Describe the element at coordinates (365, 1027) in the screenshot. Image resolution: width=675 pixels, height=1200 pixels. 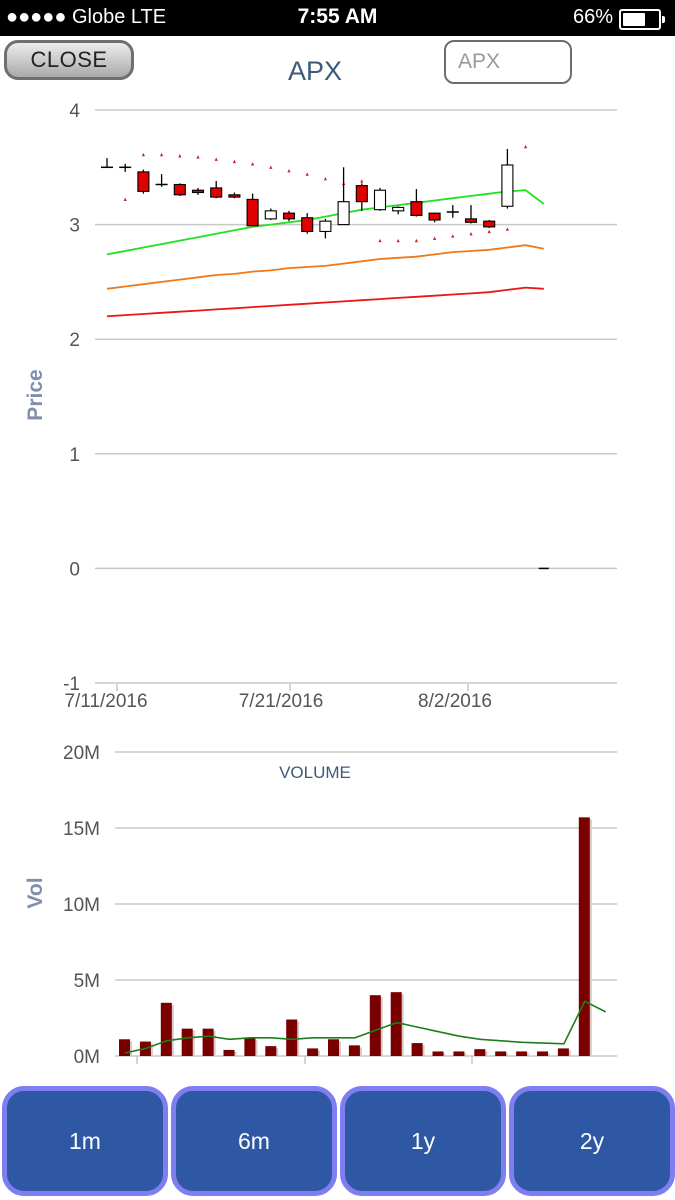
I see `volume-moving-average-line` at that location.